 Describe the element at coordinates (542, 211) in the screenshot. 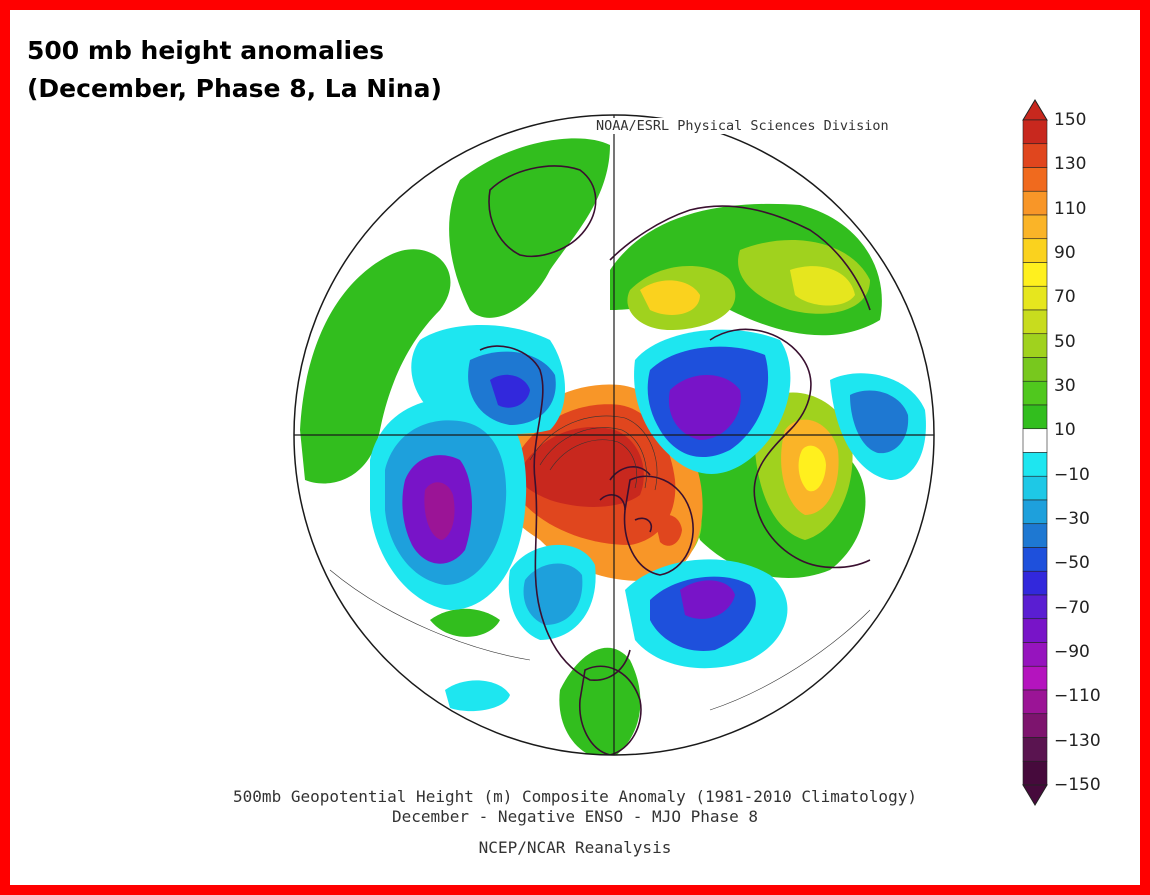

I see `coastline-africa` at that location.